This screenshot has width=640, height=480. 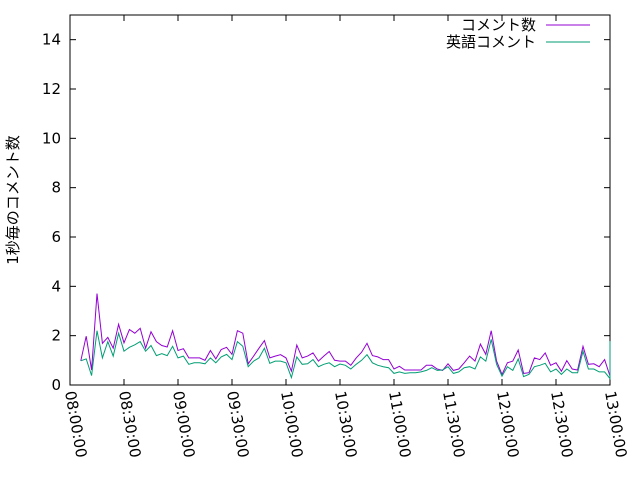 What do you see at coordinates (237, 424) in the screenshot?
I see `x-tick-label: 09:30:00` at bounding box center [237, 424].